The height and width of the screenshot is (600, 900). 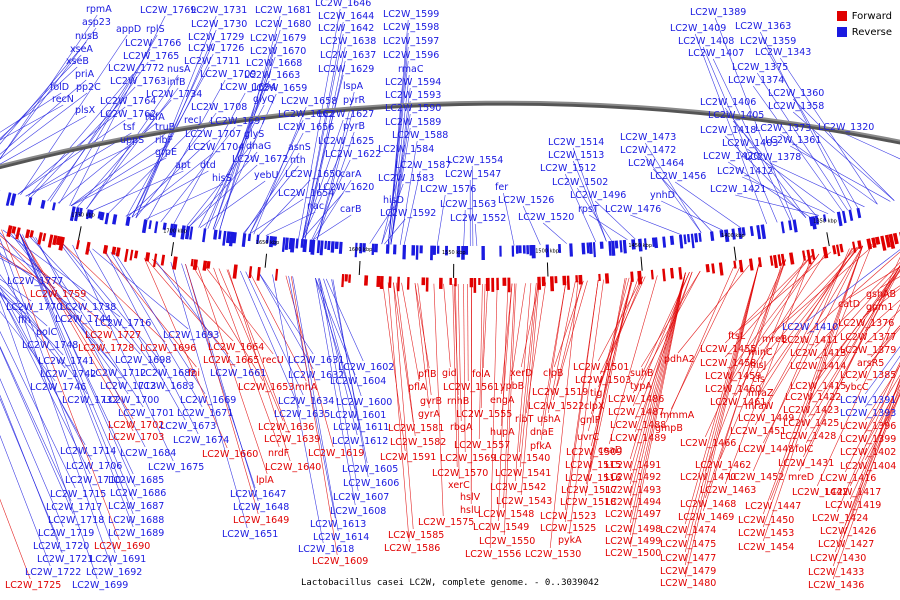 I want to click on gene-label: LC2W_1454, so click(x=766, y=547).